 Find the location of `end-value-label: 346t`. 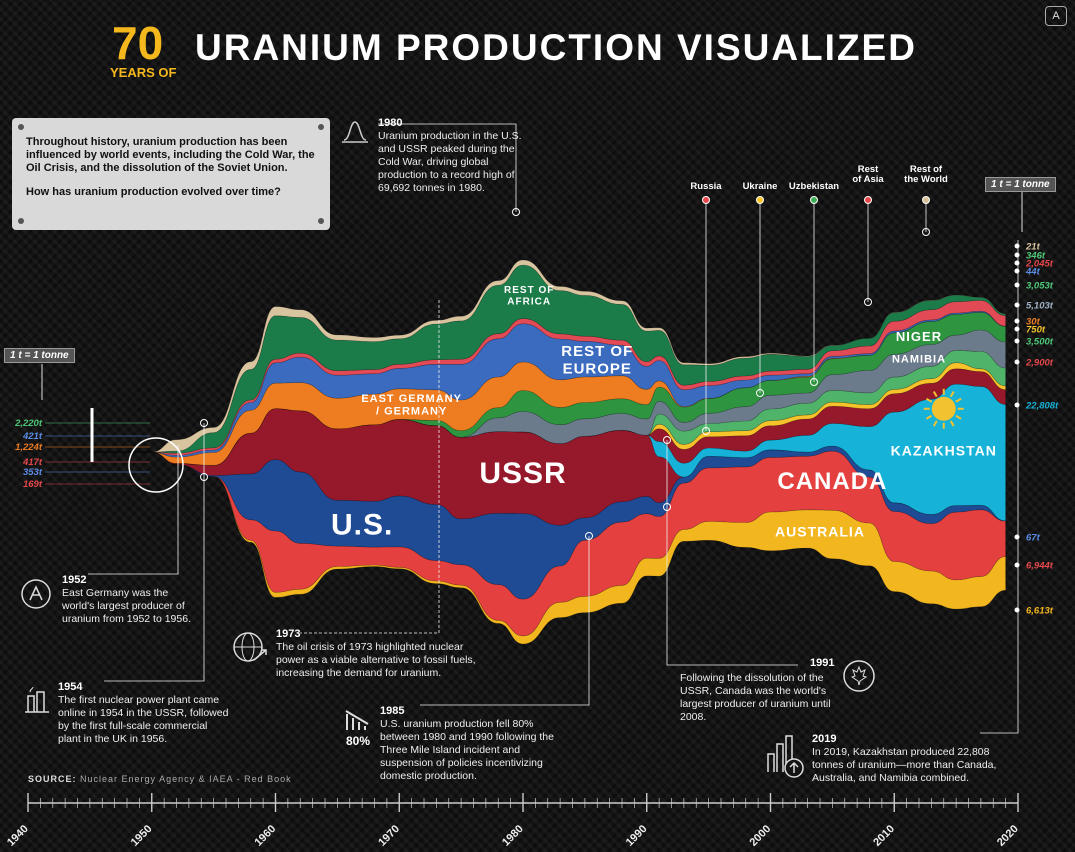

end-value-label: 346t is located at coordinates (1036, 256).